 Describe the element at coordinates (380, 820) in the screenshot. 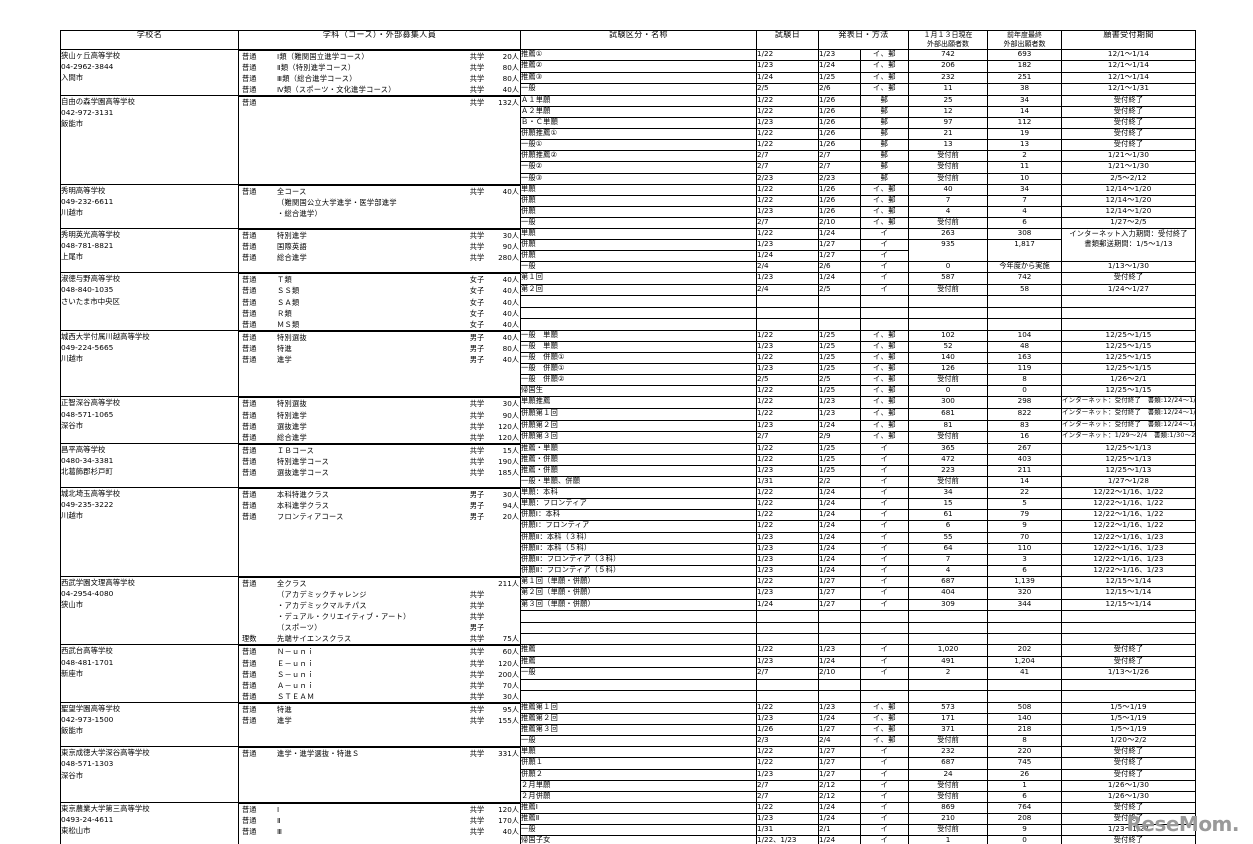

I see `course-row: 普通 Ⅱ 共学 170人` at that location.